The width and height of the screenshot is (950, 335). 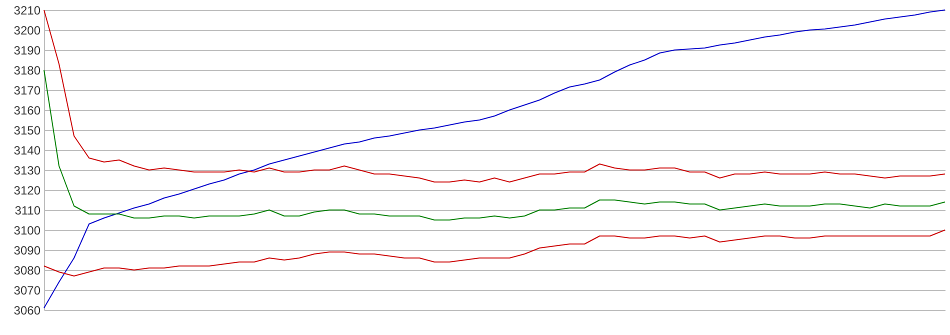 What do you see at coordinates (27, 311) in the screenshot?
I see `y-tick-label: 3060` at bounding box center [27, 311].